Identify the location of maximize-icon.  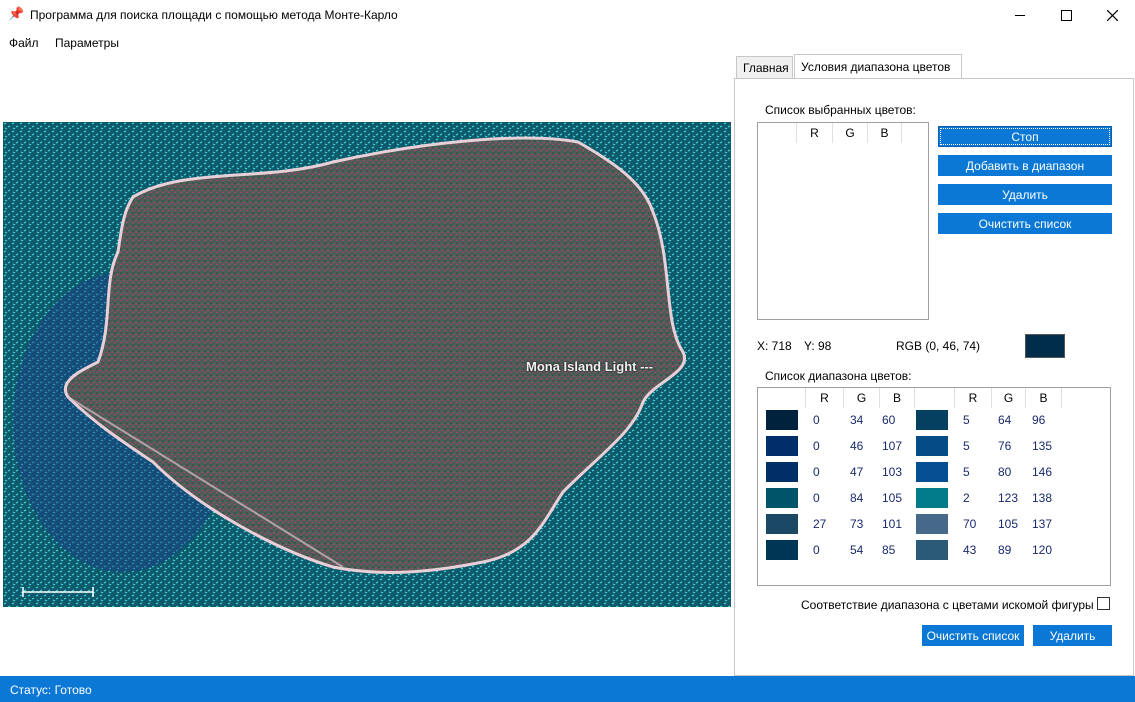
(1066, 15).